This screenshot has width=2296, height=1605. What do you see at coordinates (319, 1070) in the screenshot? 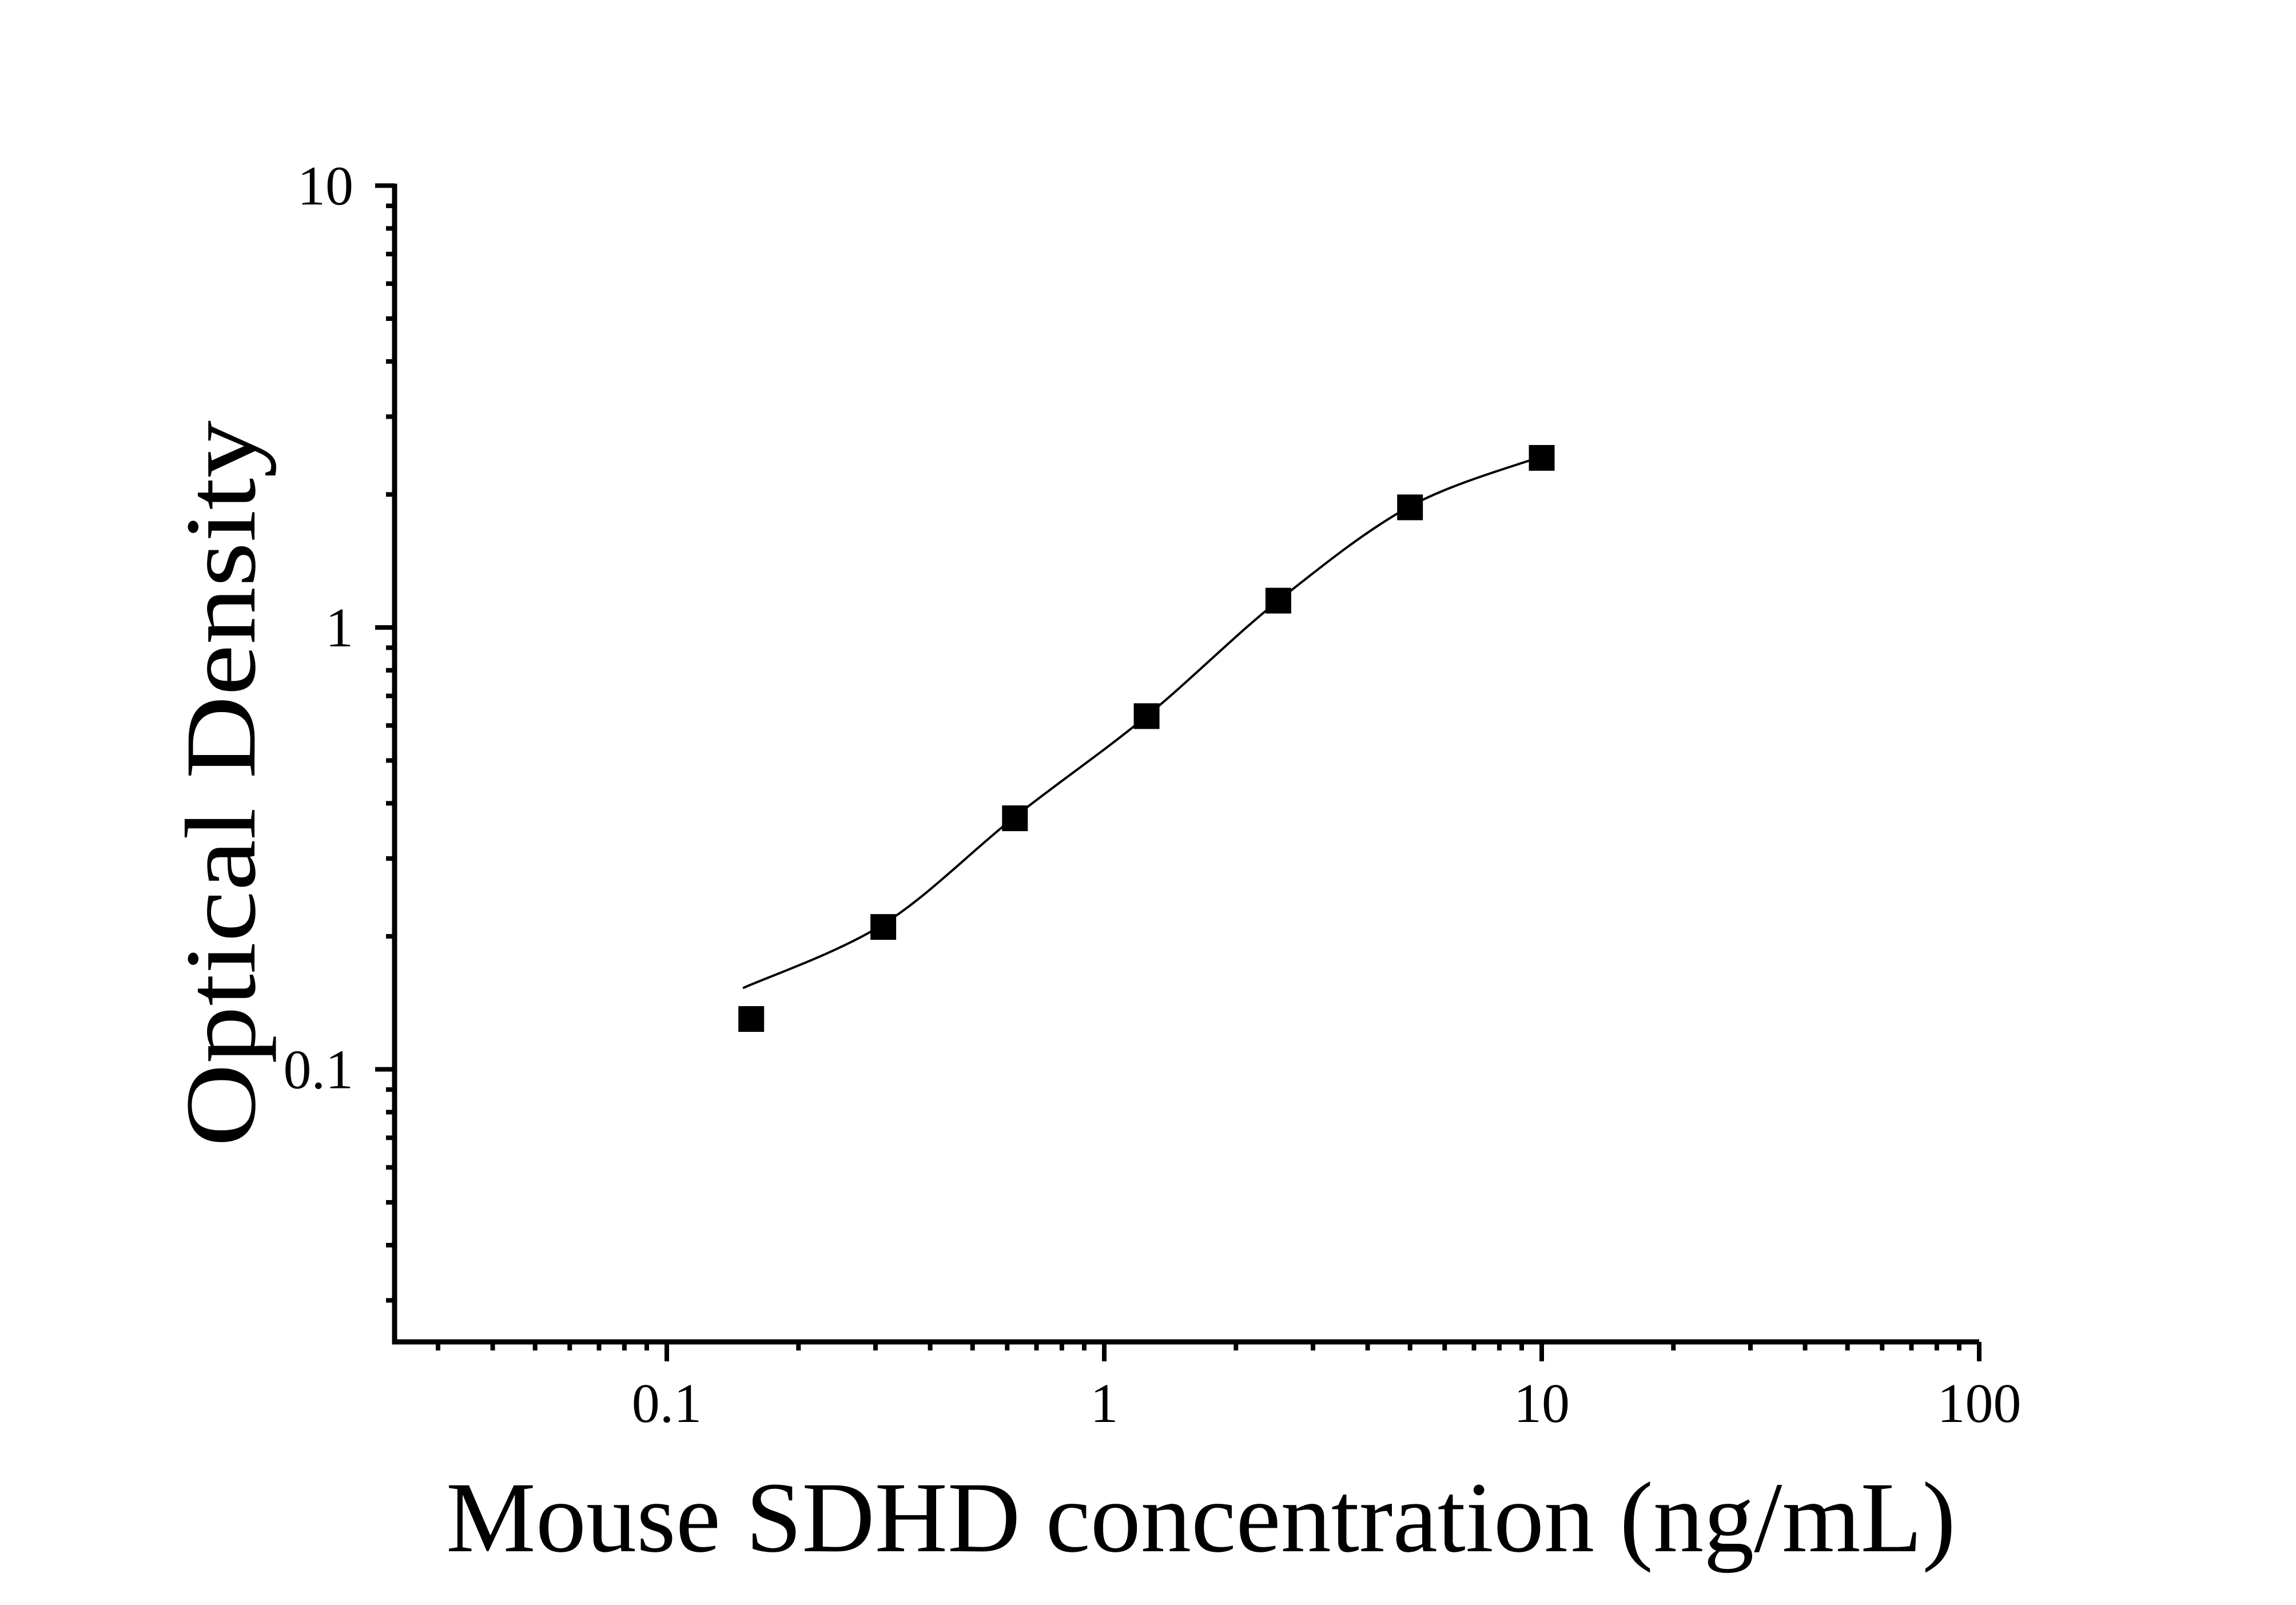
I see `y-tick-label: 0.1` at bounding box center [319, 1070].